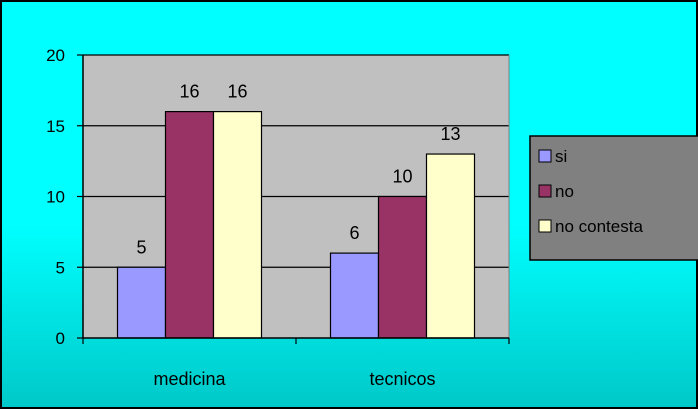 The height and width of the screenshot is (409, 698). Describe the element at coordinates (402, 379) in the screenshot. I see `category-label: tecnicos` at that location.